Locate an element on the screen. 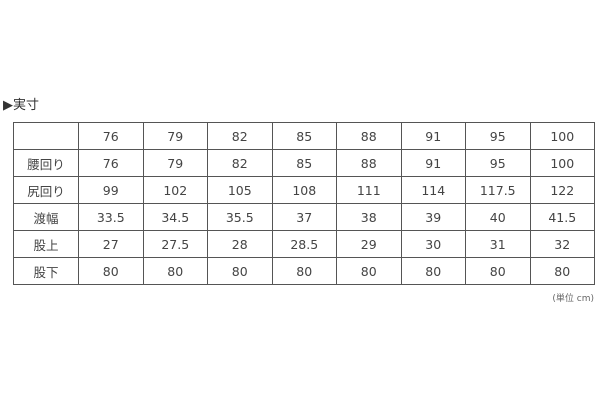  table-cell: 37 is located at coordinates (304, 217).